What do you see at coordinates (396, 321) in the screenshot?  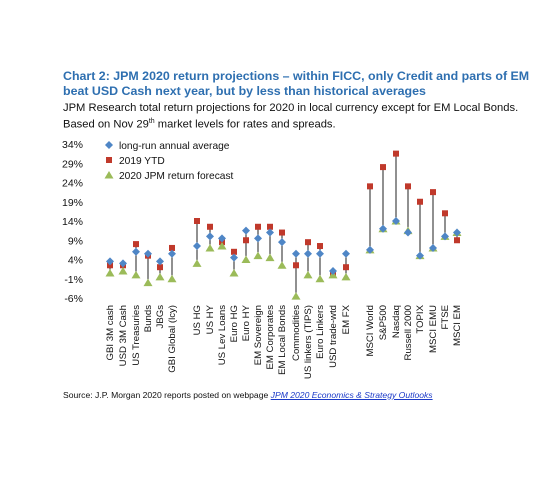 I see `x-tick-label: Nasdaq` at bounding box center [396, 321].